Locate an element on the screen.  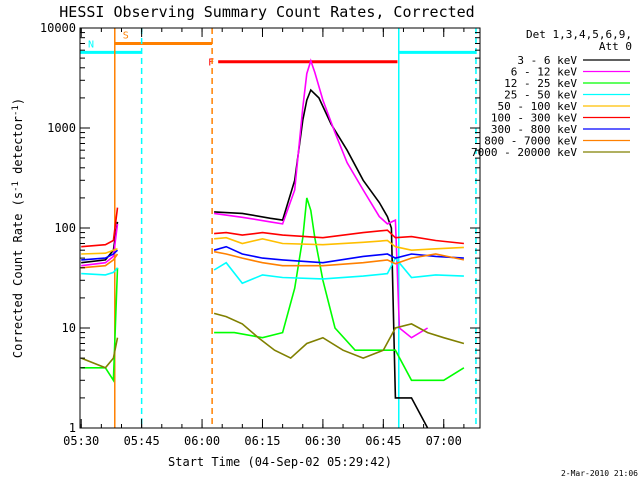
timestamp: 2-Mar-2010 21:06 is located at coordinates (599, 473).